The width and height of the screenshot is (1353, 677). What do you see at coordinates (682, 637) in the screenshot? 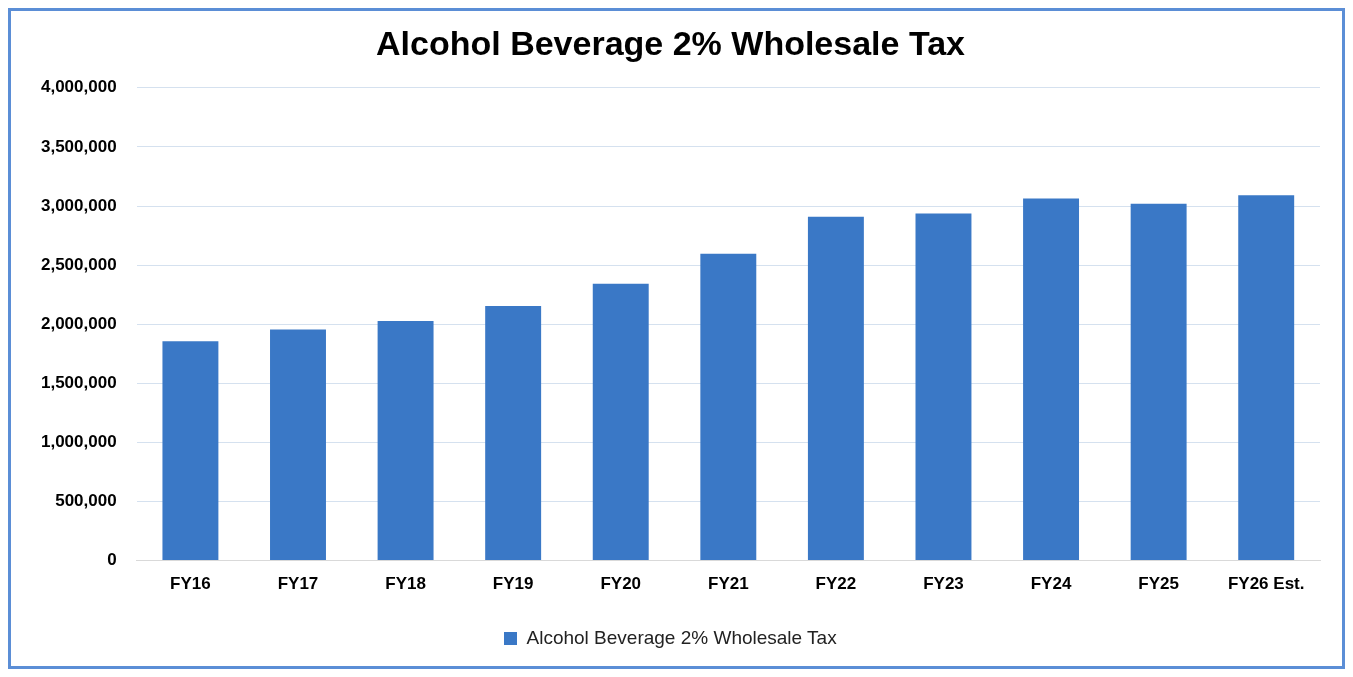
I see `legend-label: Alcohol Beverage 2% Wholesale Tax` at bounding box center [682, 637].